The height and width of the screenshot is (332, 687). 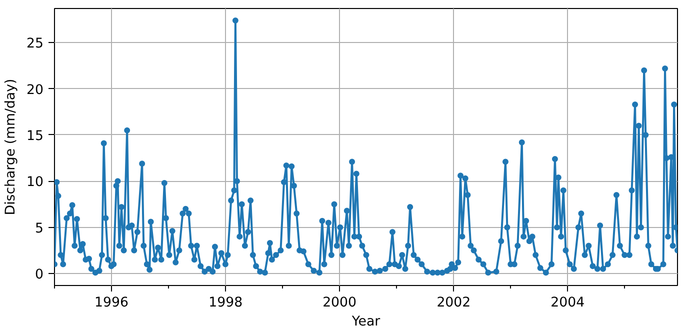 I want to click on y-tick-label: 10, so click(x=35, y=182).